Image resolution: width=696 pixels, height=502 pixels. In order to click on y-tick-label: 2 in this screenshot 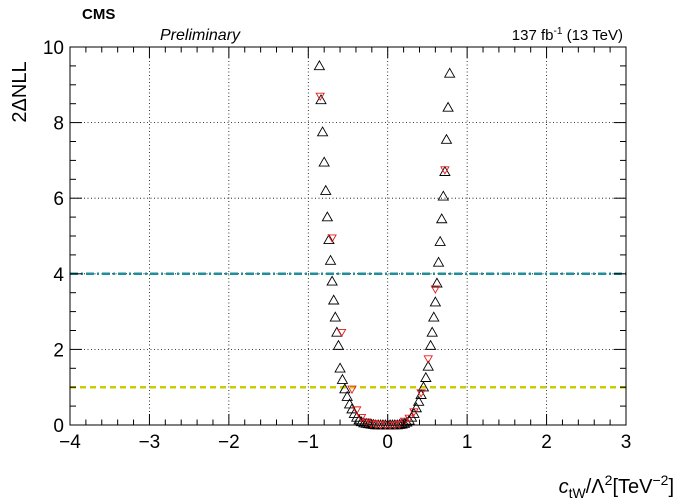, I will do `click(58, 350)`.